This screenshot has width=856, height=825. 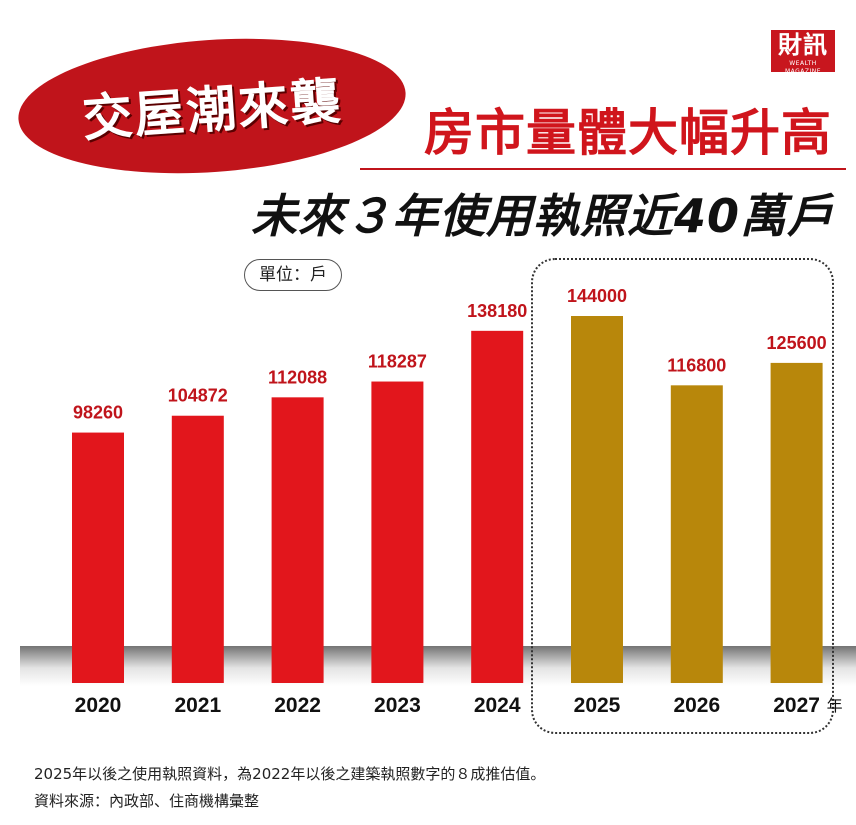 What do you see at coordinates (147, 801) in the screenshot?
I see `source-note: 資料來源：內政部、住商機構彙整` at bounding box center [147, 801].